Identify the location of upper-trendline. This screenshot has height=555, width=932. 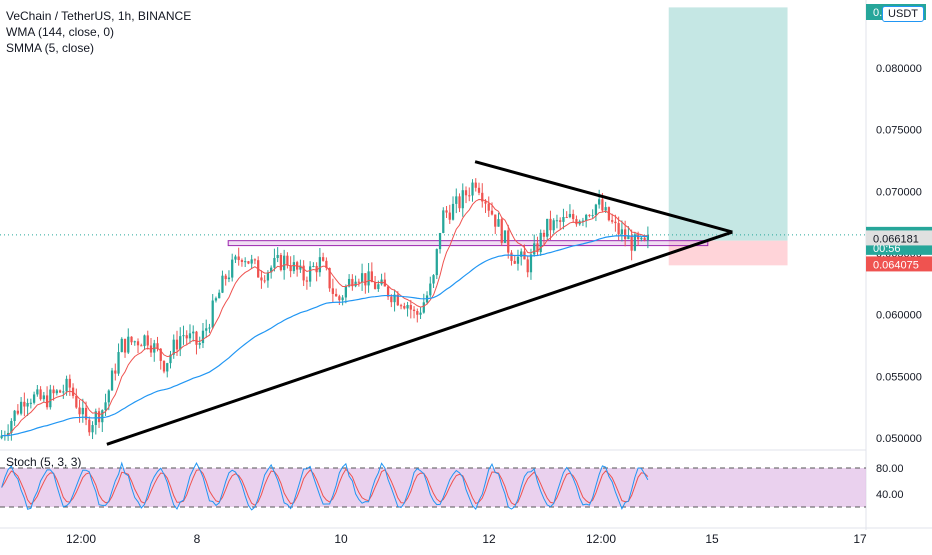
(603, 197).